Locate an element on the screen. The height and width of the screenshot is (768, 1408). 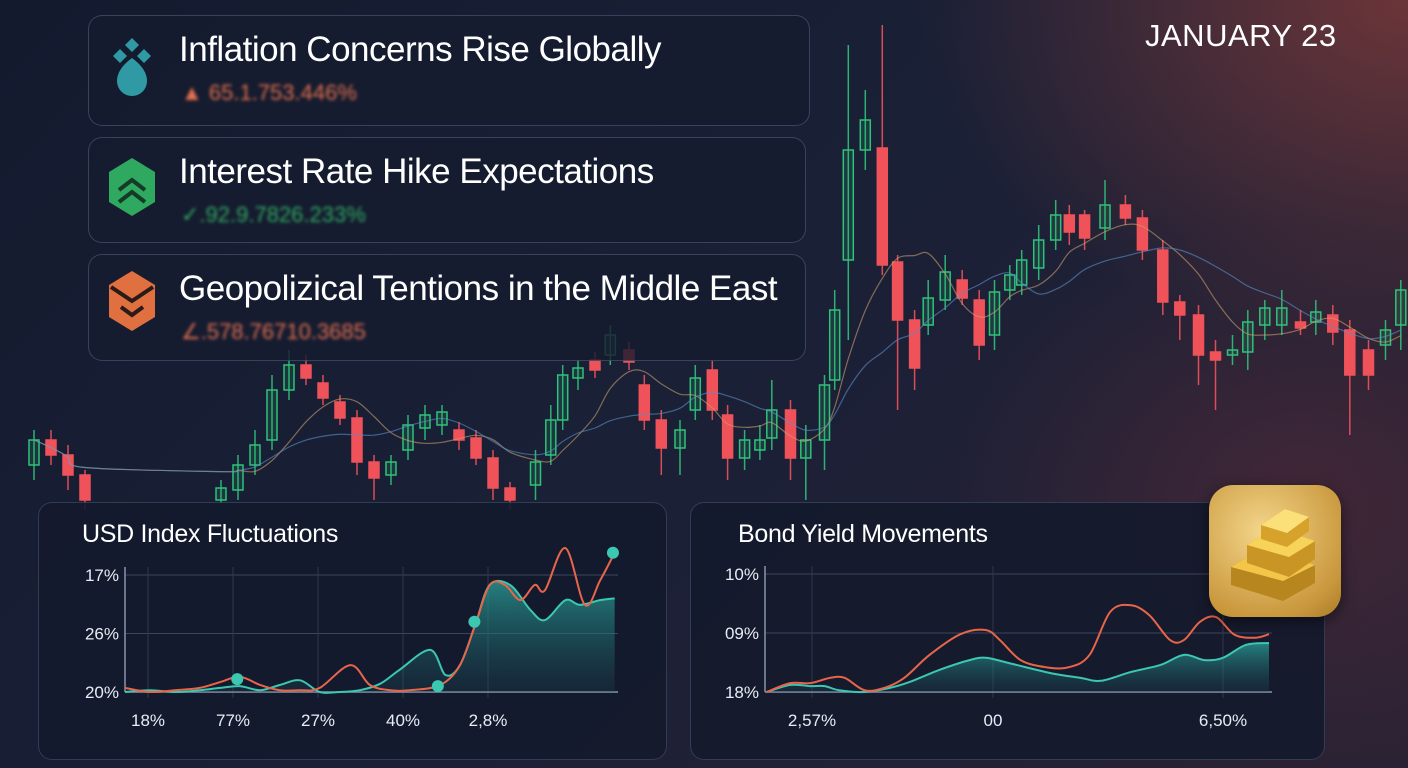
bond-chart-series-line is located at coordinates (1018, 648).